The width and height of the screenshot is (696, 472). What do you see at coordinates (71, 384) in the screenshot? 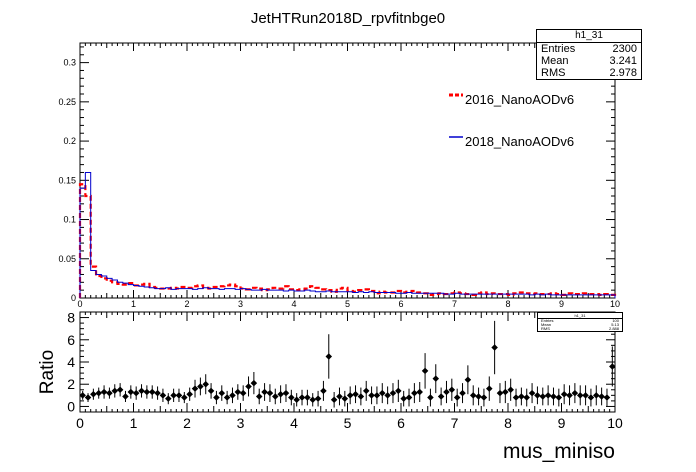
I see `ratio-y-tick-label: 2` at bounding box center [71, 384].